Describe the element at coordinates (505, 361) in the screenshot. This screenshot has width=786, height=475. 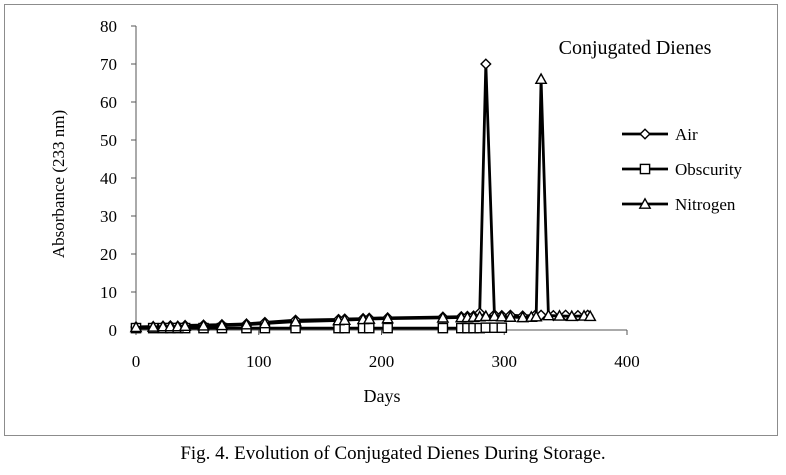
I see `x-tick-label: 300` at that location.